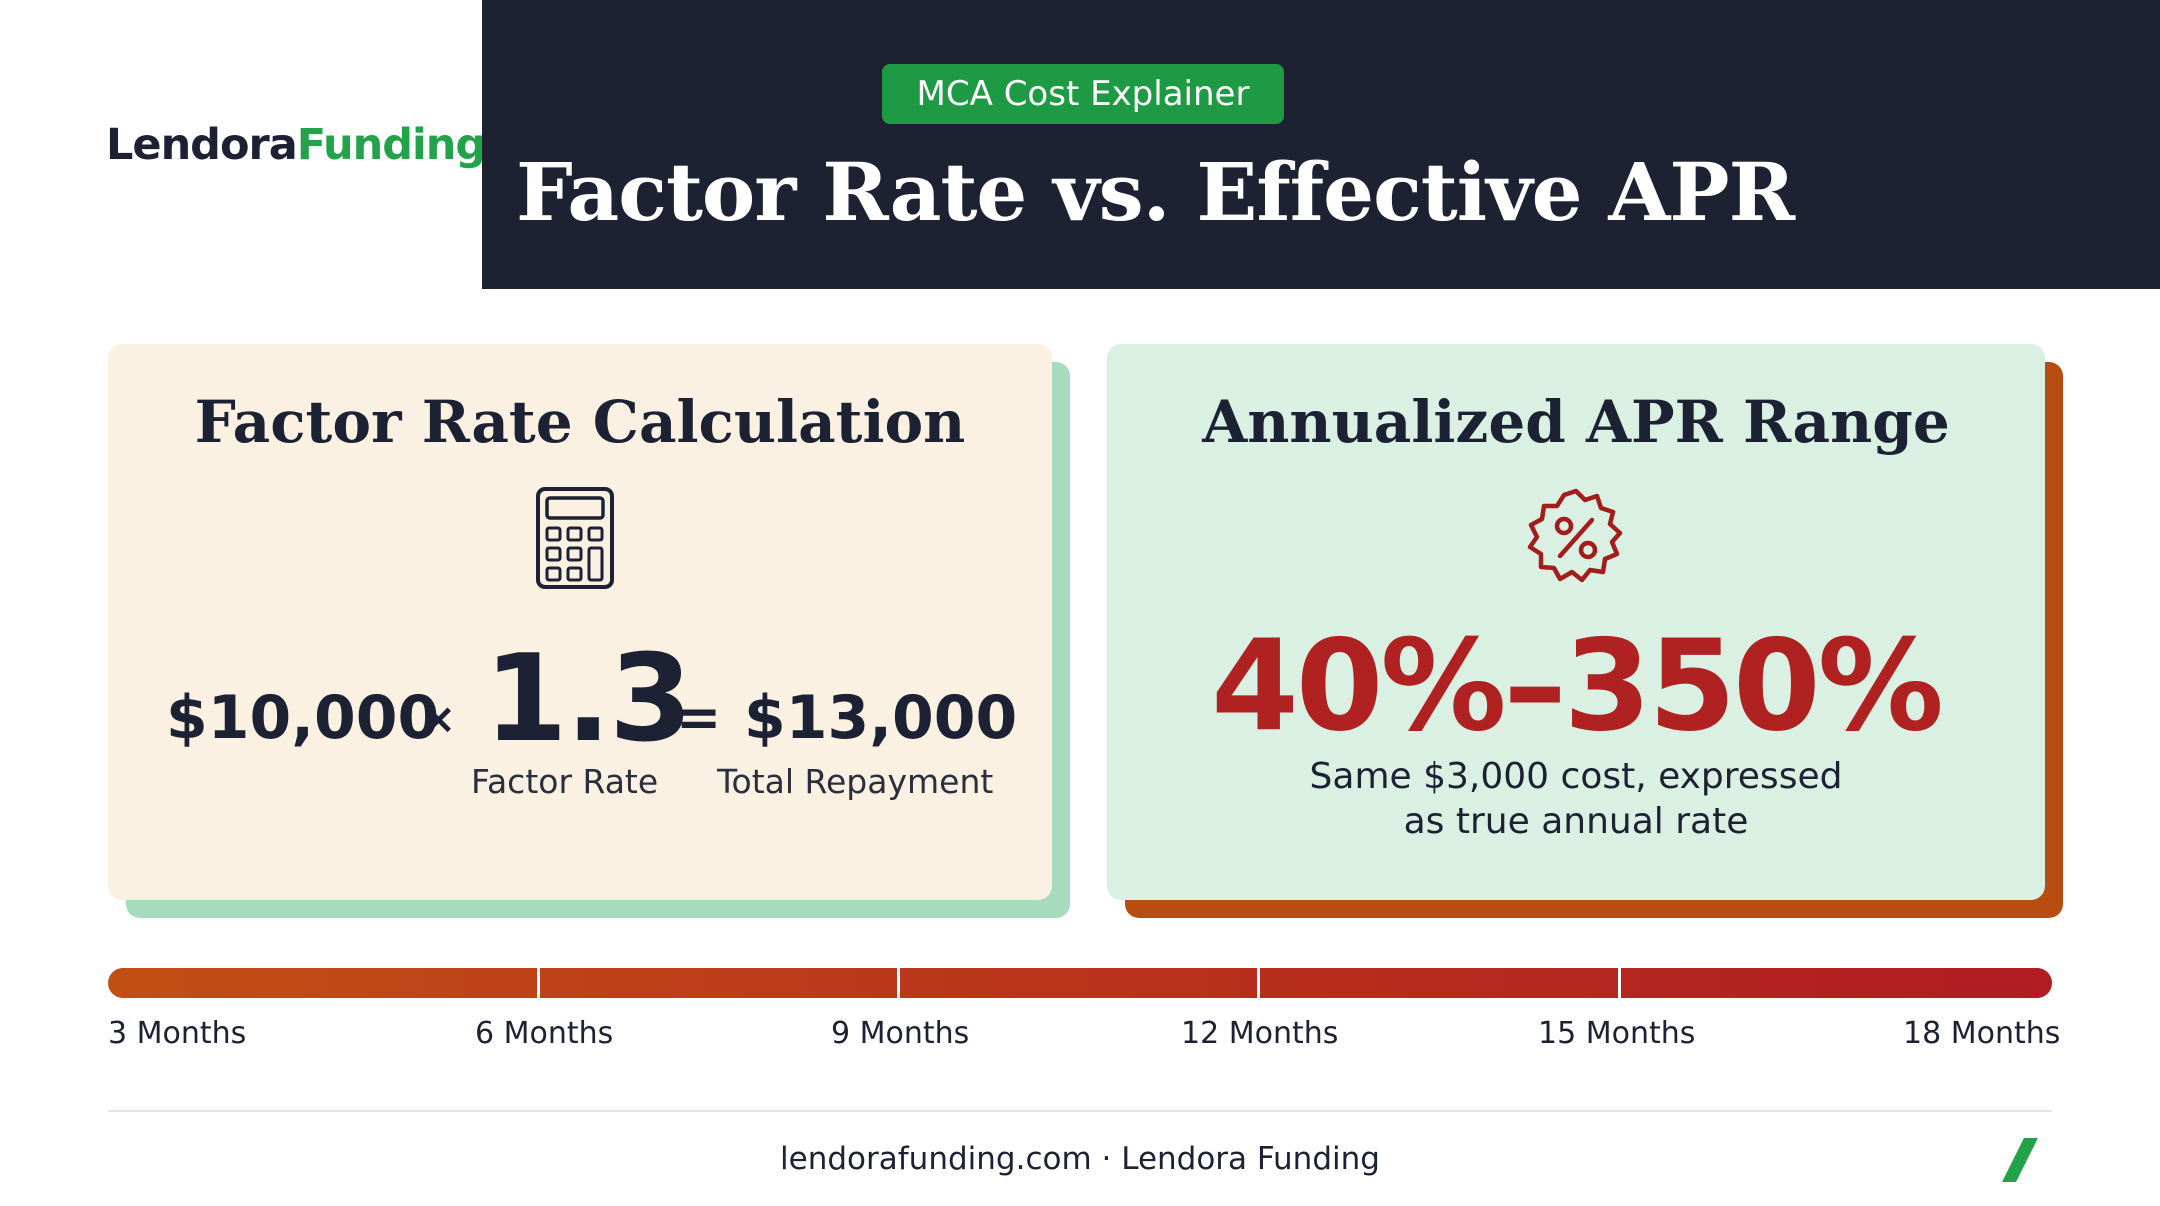  What do you see at coordinates (202, 145) in the screenshot?
I see `brand-name-part1: Lendora` at bounding box center [202, 145].